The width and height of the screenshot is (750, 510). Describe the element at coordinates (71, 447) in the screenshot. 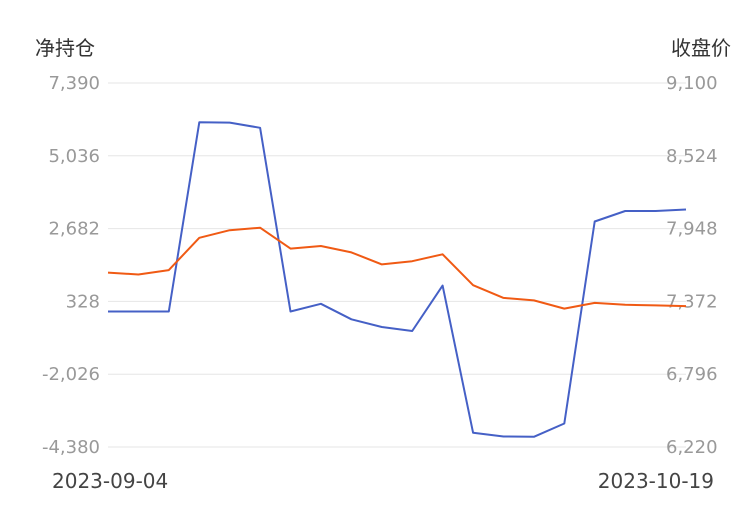

I see `left-tick-label: -4,380` at that location.